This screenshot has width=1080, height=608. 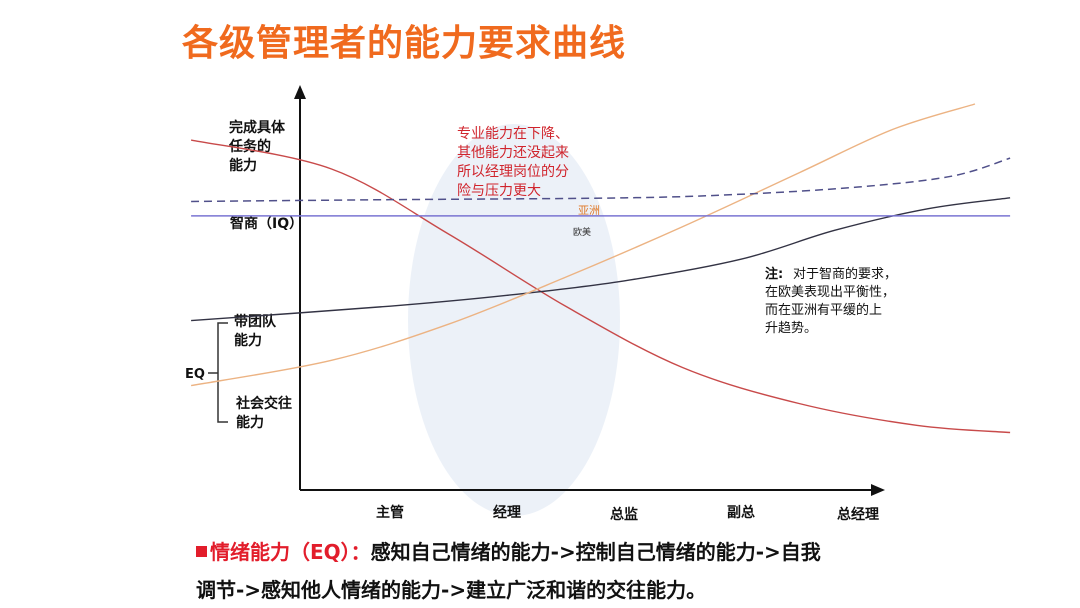 I want to click on footer-line-2: 调节->感知他人情绪的能力->建立广泛和谐的交往能力。, so click(x=451, y=590).